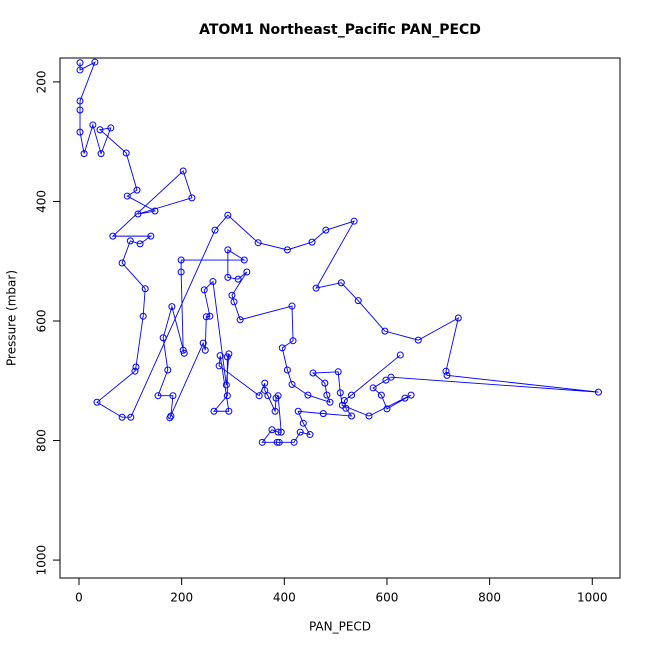 The height and width of the screenshot is (654, 650). I want to click on x-tick-label: 200, so click(181, 598).